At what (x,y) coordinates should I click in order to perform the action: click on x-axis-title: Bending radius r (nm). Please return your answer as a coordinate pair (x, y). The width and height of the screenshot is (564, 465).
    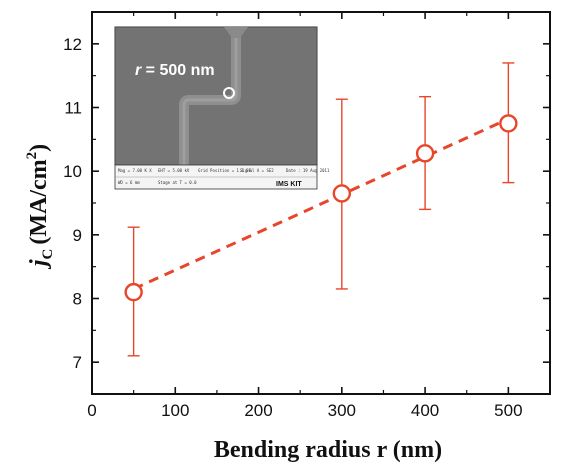
    Looking at the image, I should click on (328, 450).